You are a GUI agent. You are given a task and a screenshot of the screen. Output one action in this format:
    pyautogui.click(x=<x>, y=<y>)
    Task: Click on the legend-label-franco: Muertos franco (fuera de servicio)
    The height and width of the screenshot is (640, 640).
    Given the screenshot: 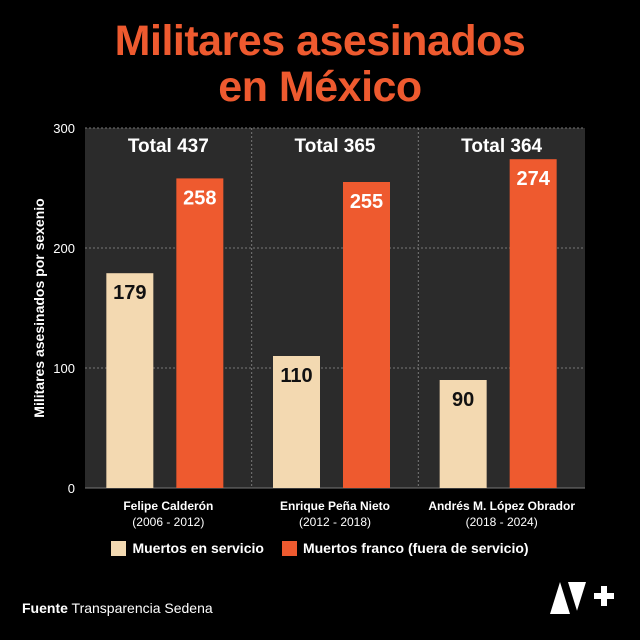 What is the action you would take?
    pyautogui.click(x=415, y=548)
    